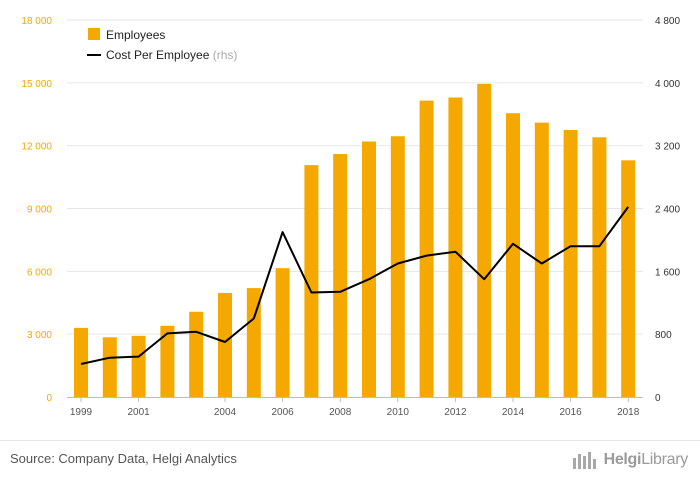 This screenshot has width=700, height=484. What do you see at coordinates (667, 147) in the screenshot?
I see `y-right-tick-label: 3 200` at bounding box center [667, 147].